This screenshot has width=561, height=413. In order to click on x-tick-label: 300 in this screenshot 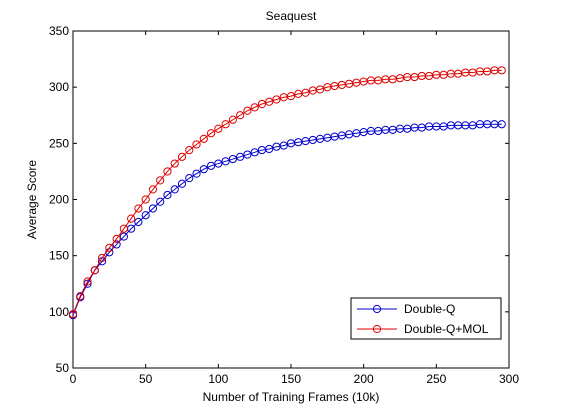, I will do `click(509, 379)`.